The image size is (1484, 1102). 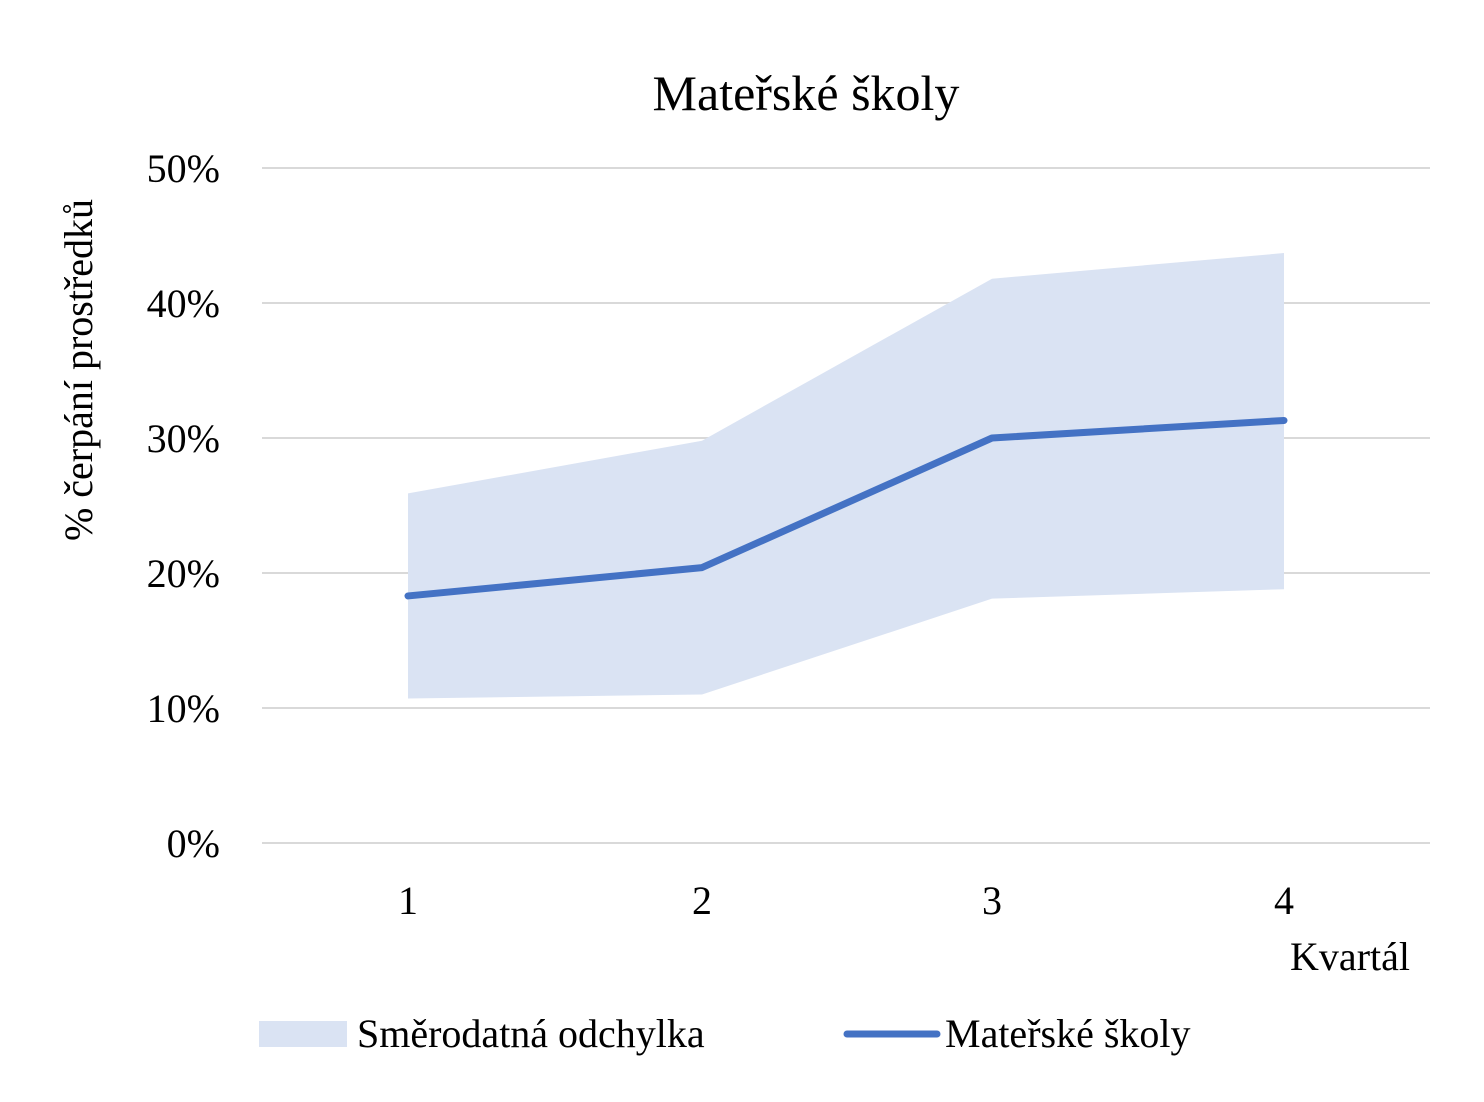 What do you see at coordinates (193, 843) in the screenshot?
I see `y-tick-label: 0%` at bounding box center [193, 843].